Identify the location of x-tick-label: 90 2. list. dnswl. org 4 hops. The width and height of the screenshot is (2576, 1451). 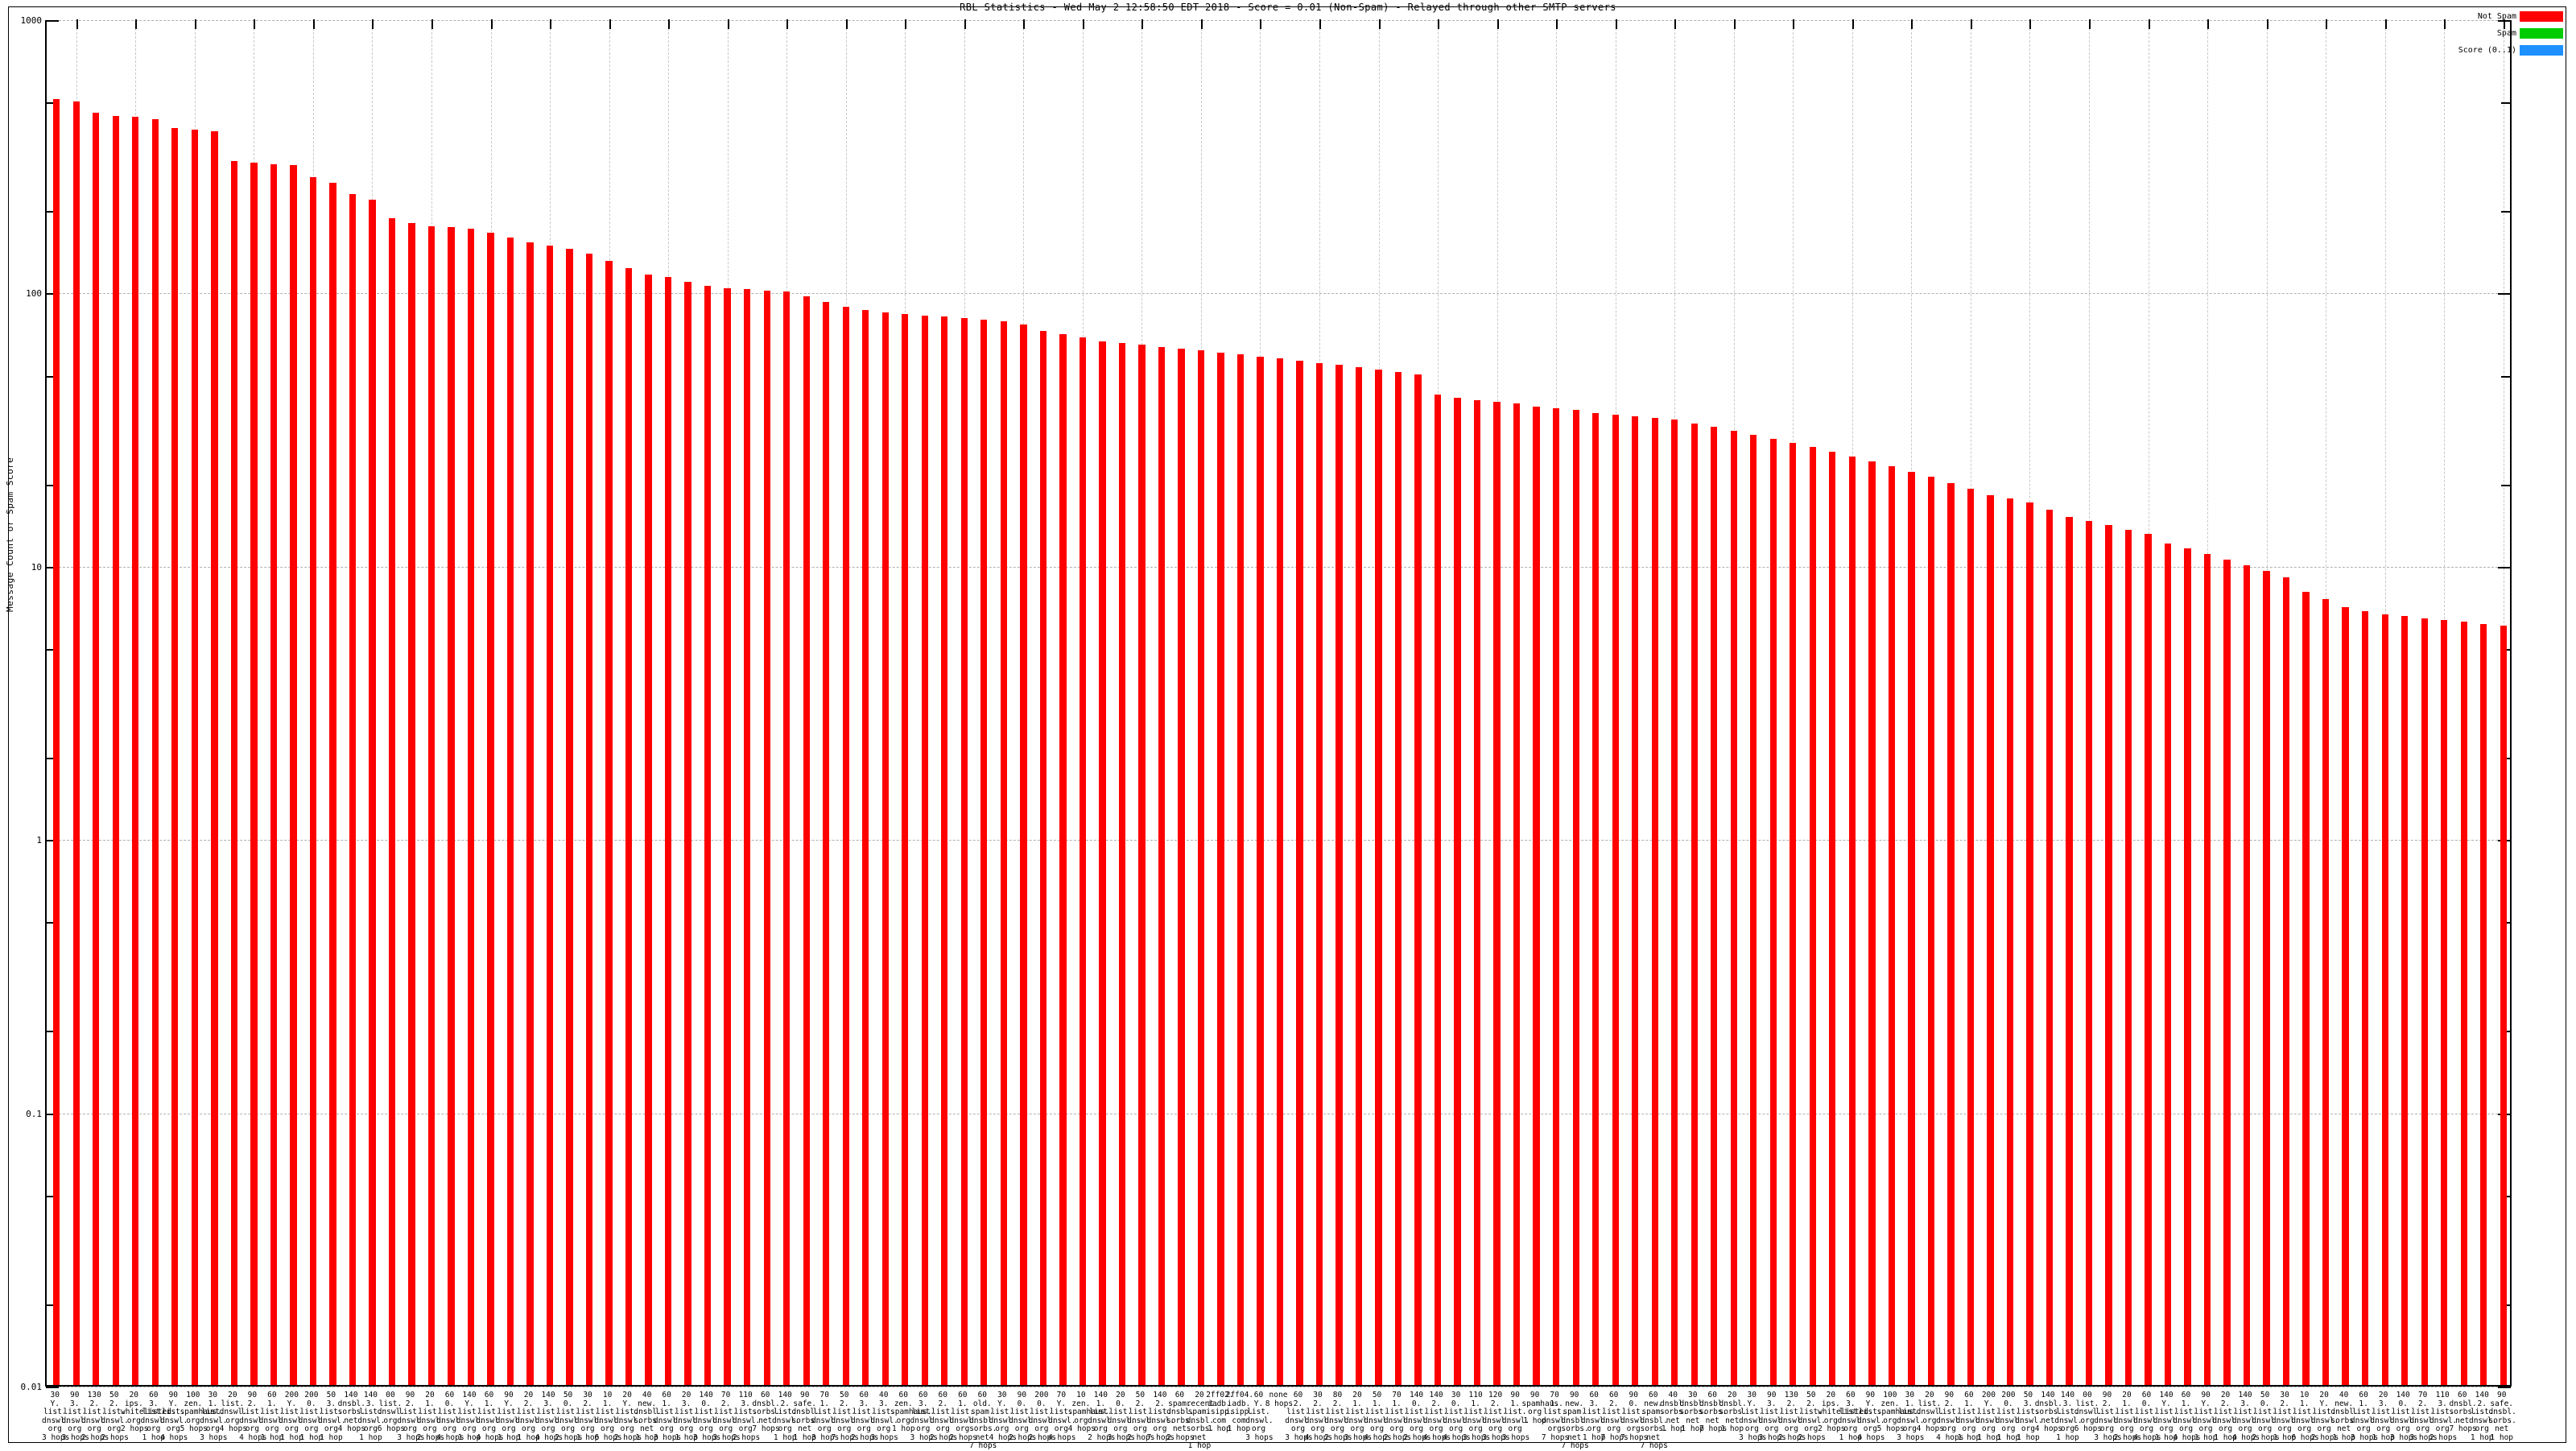
(253, 1416).